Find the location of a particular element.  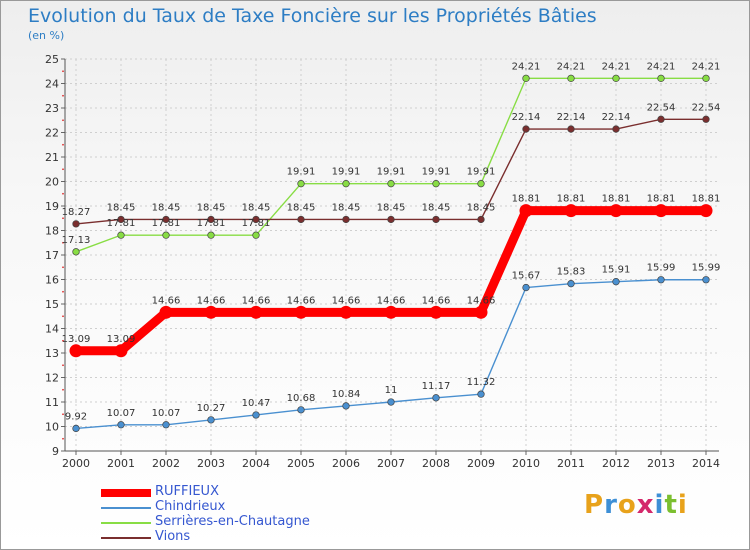

data-label-chindrieux: 11.32 is located at coordinates (481, 382).